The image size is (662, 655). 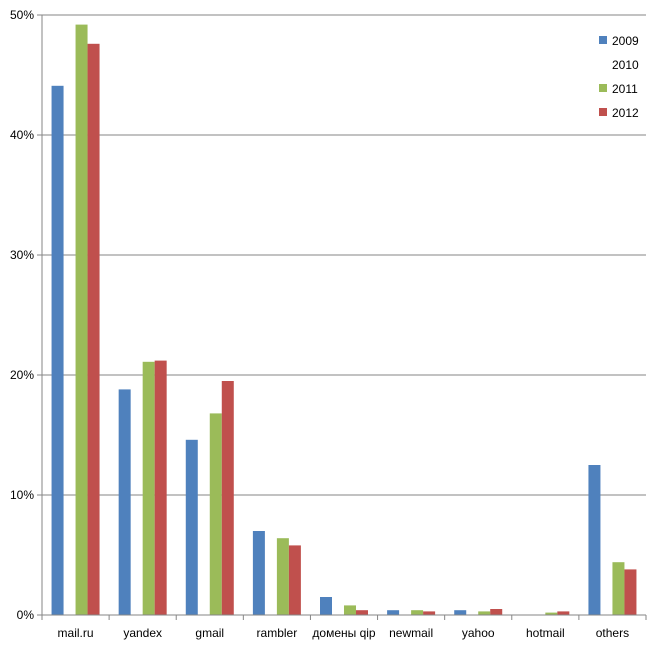 What do you see at coordinates (625, 41) in the screenshot?
I see `legend-label: 2009` at bounding box center [625, 41].